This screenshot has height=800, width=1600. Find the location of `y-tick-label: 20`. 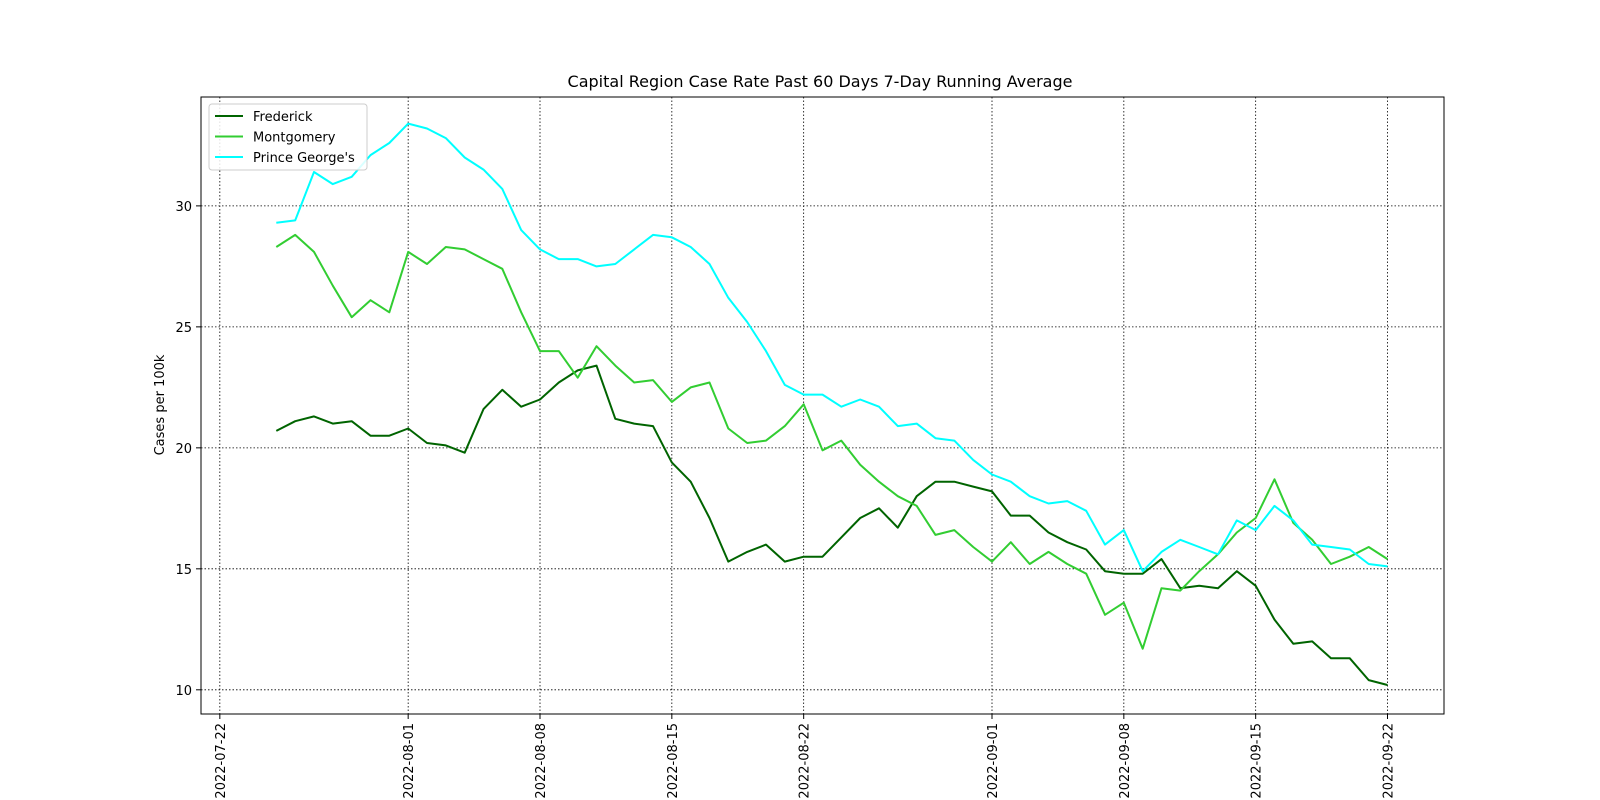

y-tick-label: 20 is located at coordinates (183, 449).